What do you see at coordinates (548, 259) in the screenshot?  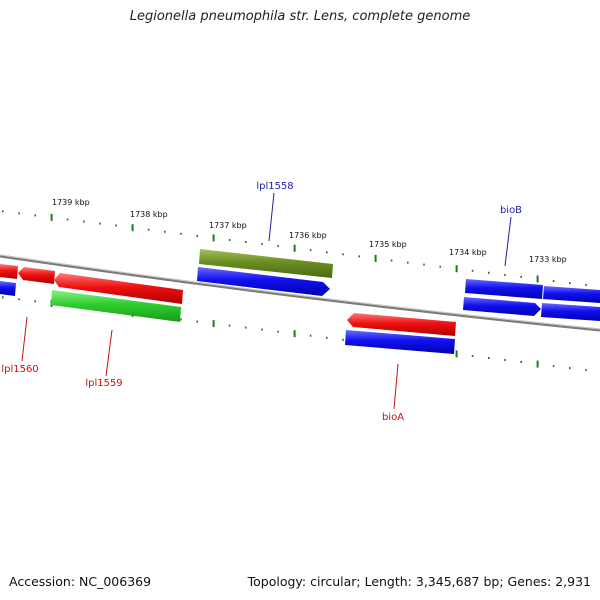 I see `tick-label-1733: 1733 kbp` at bounding box center [548, 259].